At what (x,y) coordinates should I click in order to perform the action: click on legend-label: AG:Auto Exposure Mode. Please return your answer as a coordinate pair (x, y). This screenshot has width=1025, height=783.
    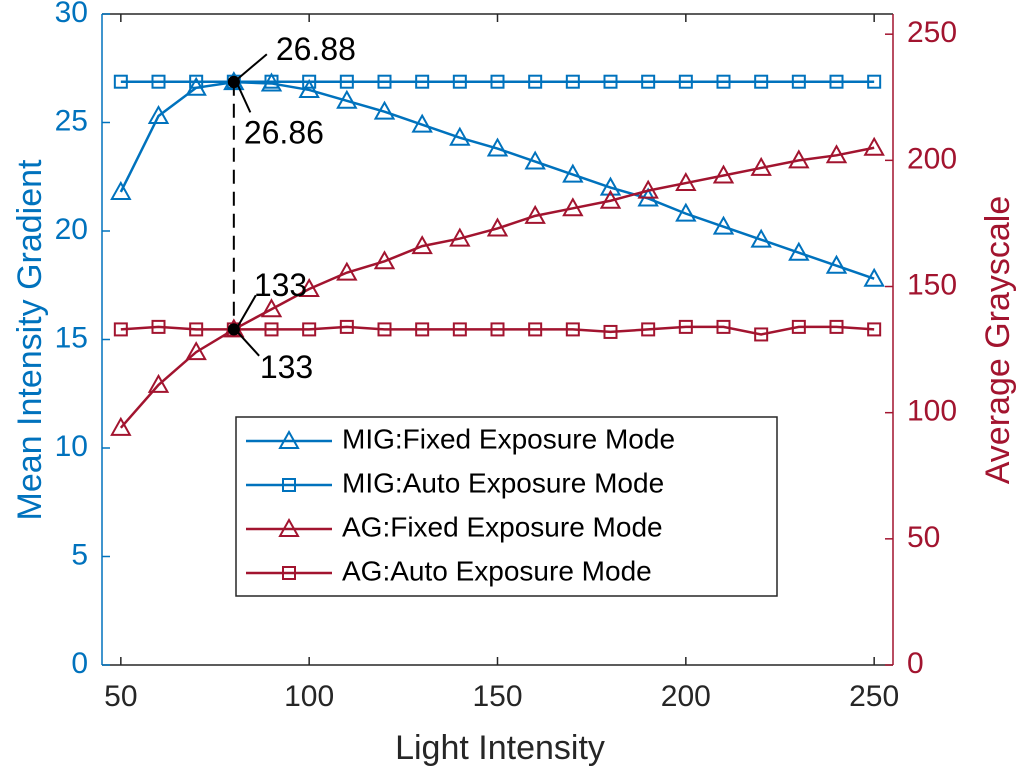
    Looking at the image, I should click on (497, 570).